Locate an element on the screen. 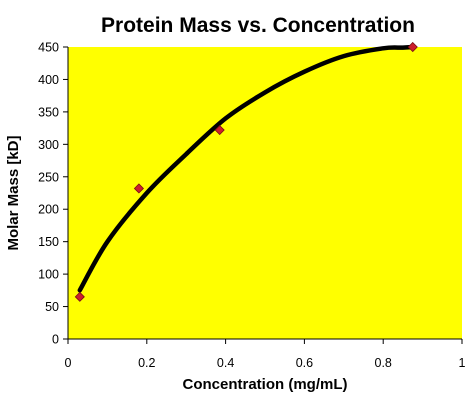 The width and height of the screenshot is (474, 400). x-tick-label: 0 is located at coordinates (68, 363).